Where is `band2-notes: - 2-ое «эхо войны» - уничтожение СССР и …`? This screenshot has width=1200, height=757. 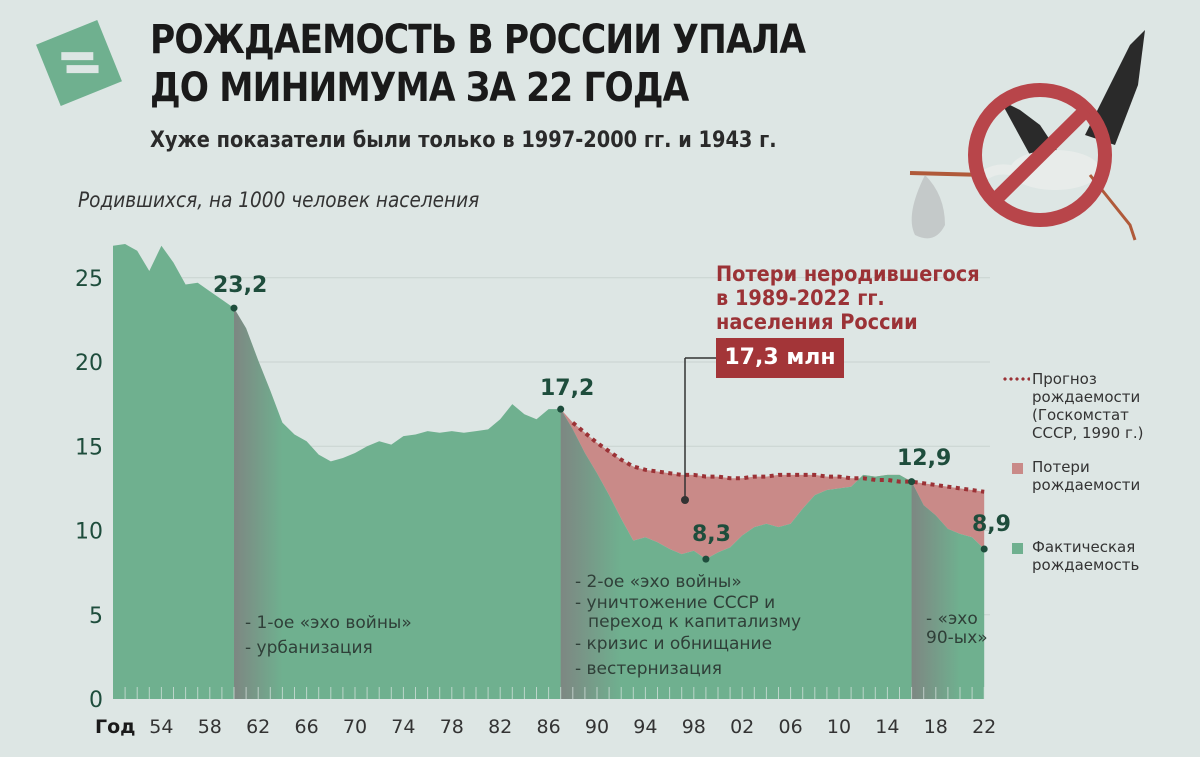
band2-notes: - 2-ое «эхо войны» - уничтожение СССР и … is located at coordinates (688, 625).